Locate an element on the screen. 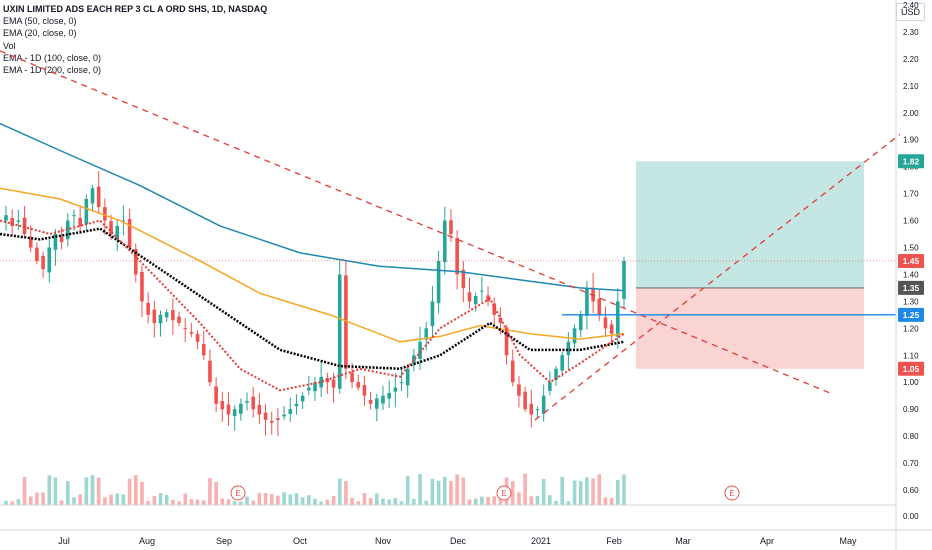 This screenshot has width=932, height=550. y-tick-label: 0.90 is located at coordinates (911, 409).